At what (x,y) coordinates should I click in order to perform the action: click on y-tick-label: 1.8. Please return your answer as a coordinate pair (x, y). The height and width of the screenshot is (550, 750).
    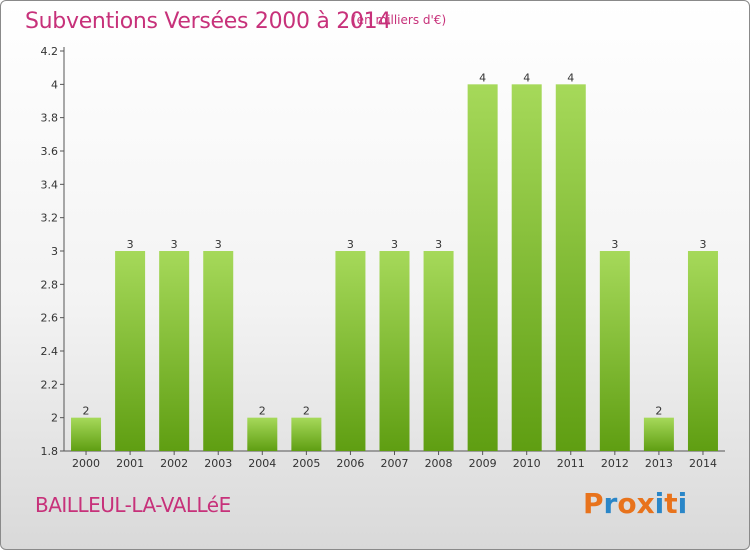
    Looking at the image, I should click on (50, 451).